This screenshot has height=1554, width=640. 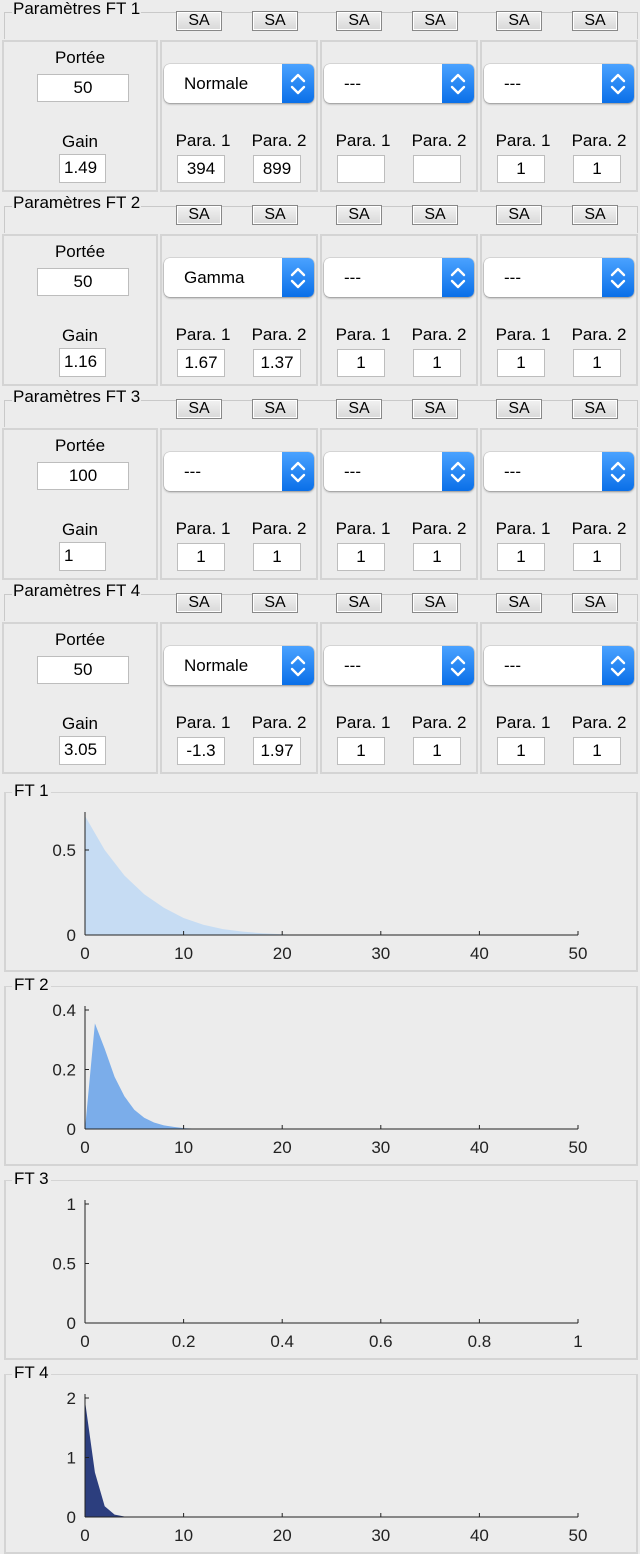 What do you see at coordinates (201, 751) in the screenshot?
I see `para1-input: -1.3` at bounding box center [201, 751].